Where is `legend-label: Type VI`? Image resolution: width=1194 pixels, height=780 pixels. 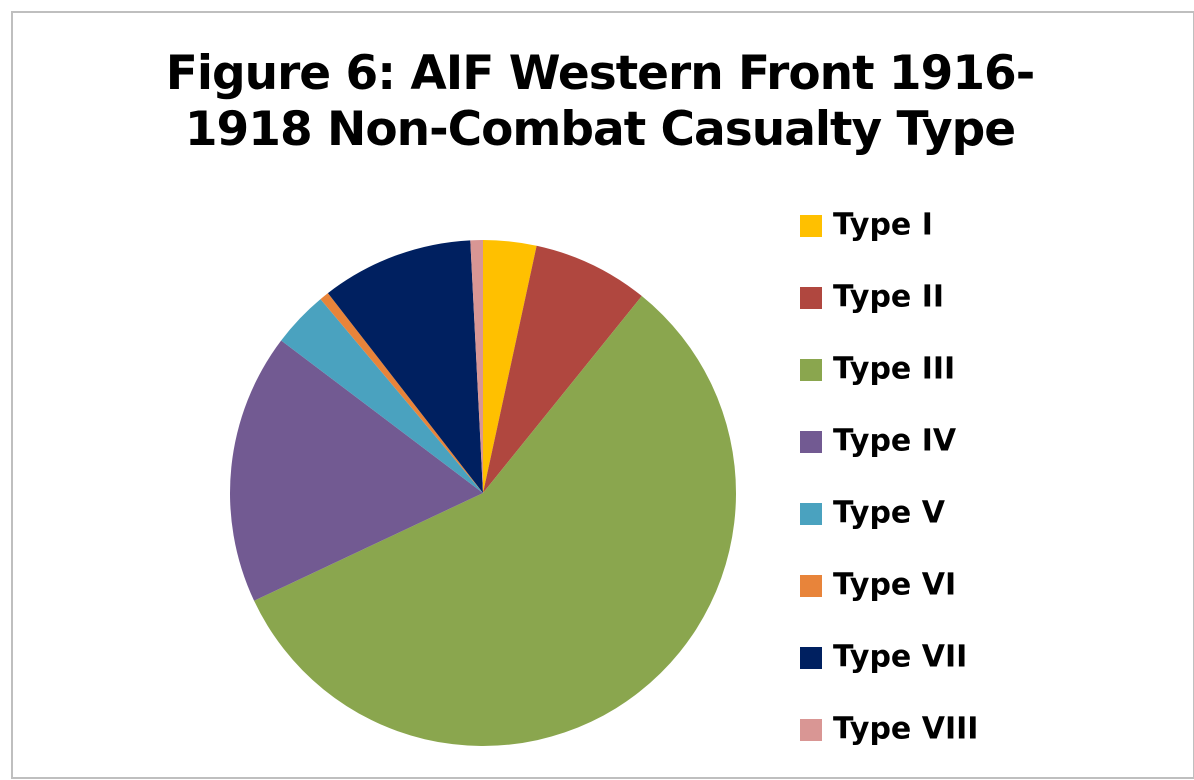 legend-label: Type VI is located at coordinates (894, 585).